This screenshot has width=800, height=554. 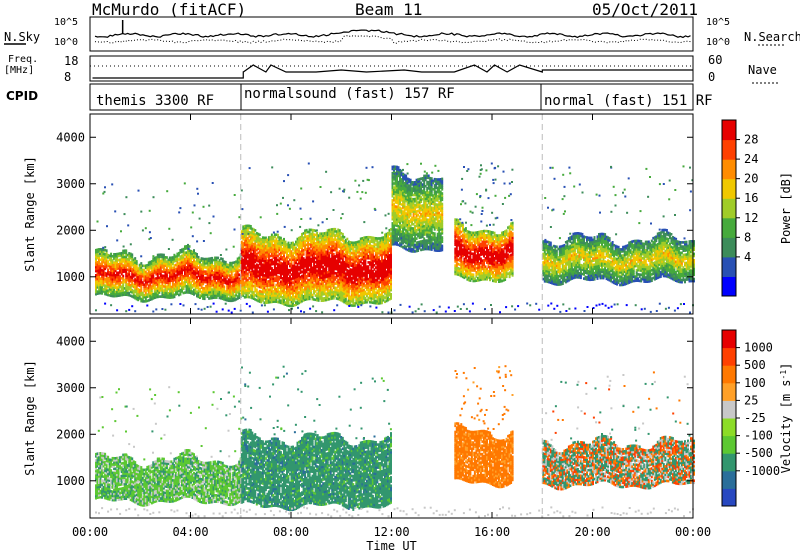 What do you see at coordinates (645, 9) in the screenshot?
I see `date-title: 05/Oct/2011` at bounding box center [645, 9].